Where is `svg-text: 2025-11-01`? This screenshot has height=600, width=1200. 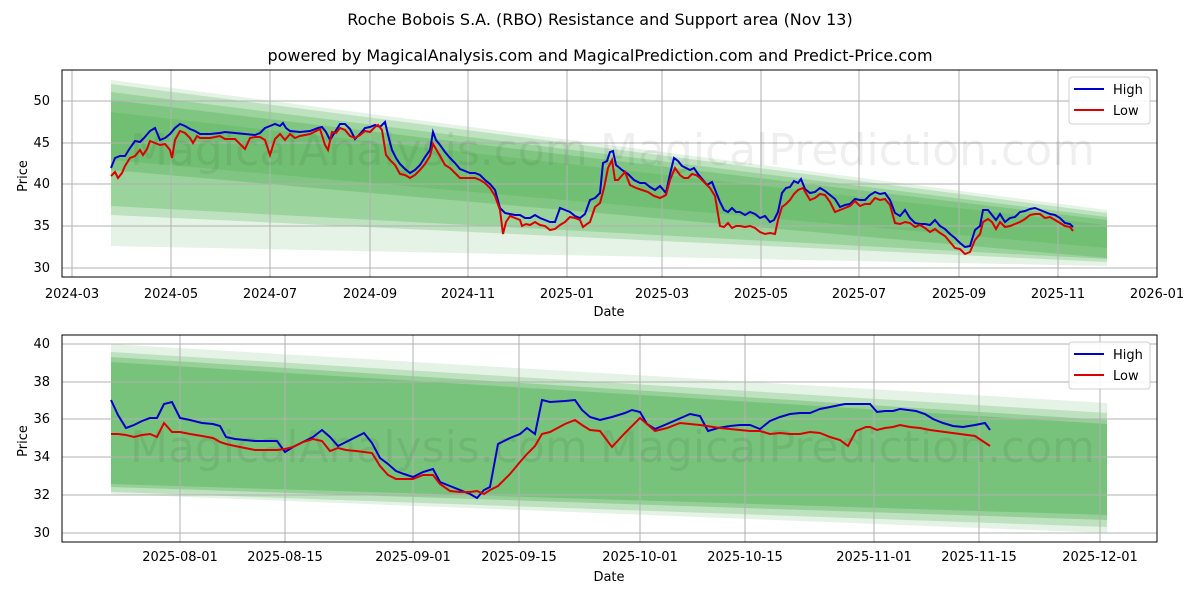
svg-text: 2025-11-01 is located at coordinates (874, 557).